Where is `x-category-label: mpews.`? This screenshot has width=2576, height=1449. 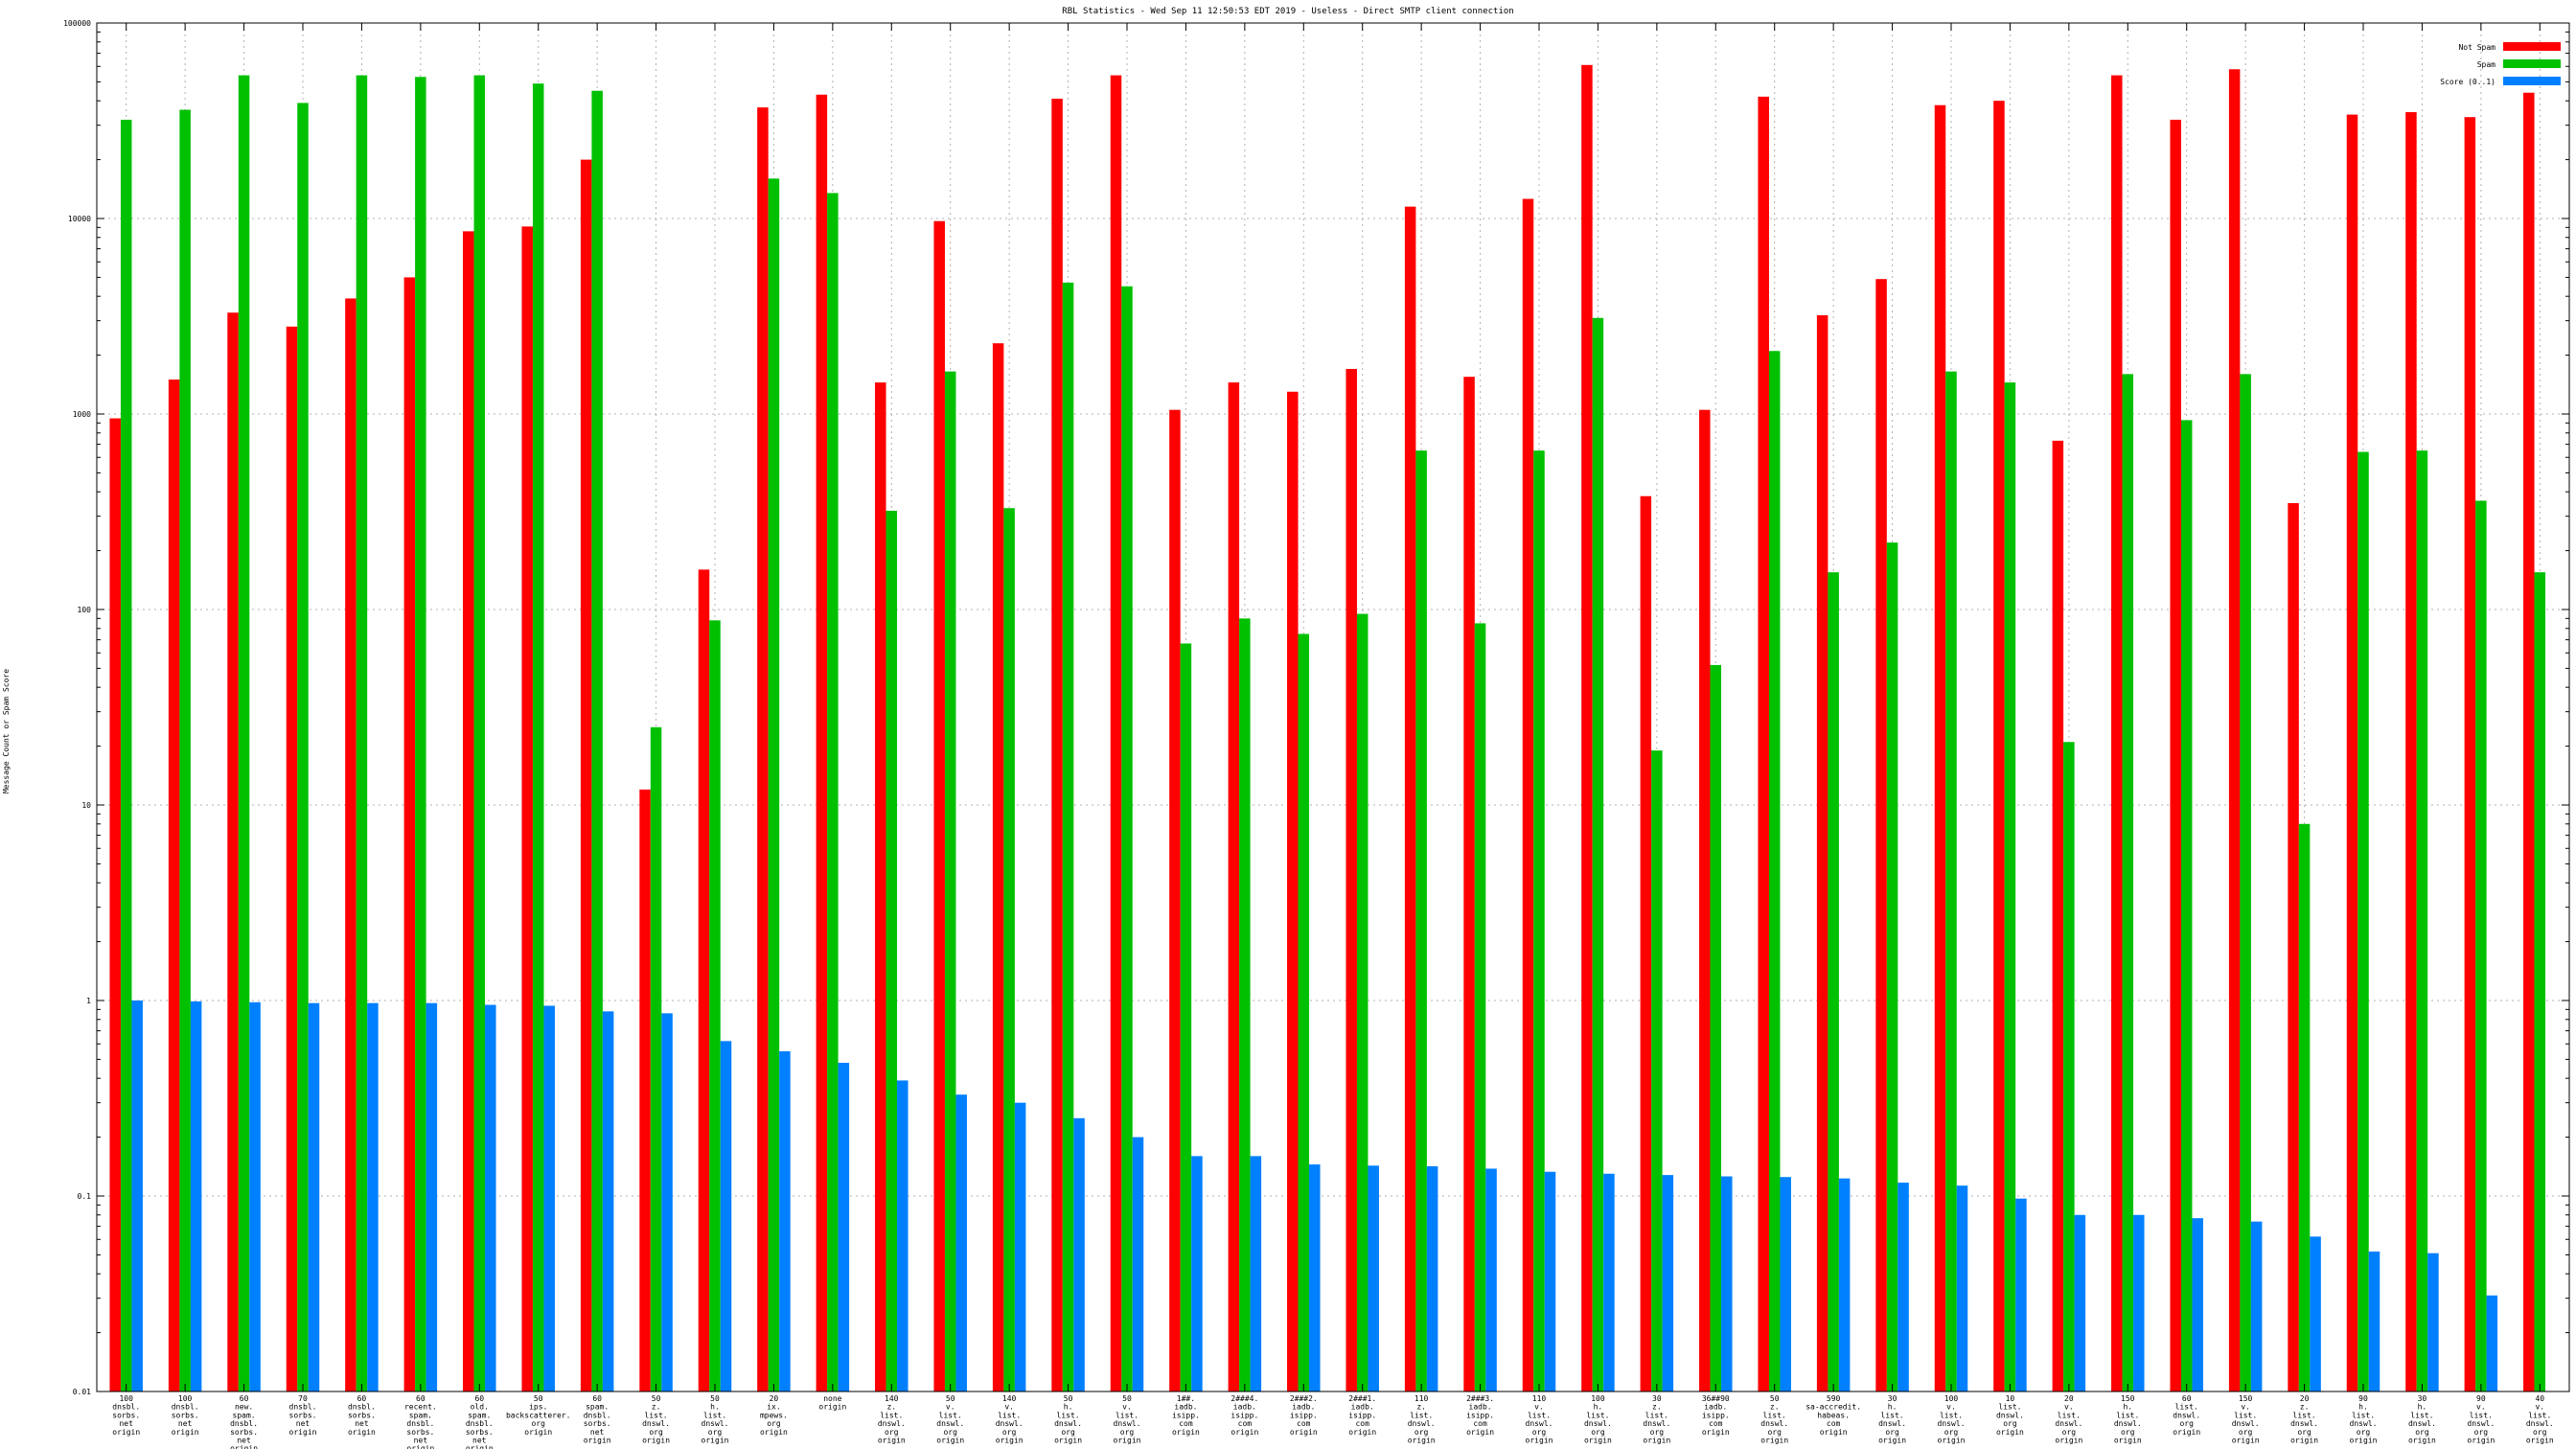
x-category-label: mpews. is located at coordinates (774, 1415).